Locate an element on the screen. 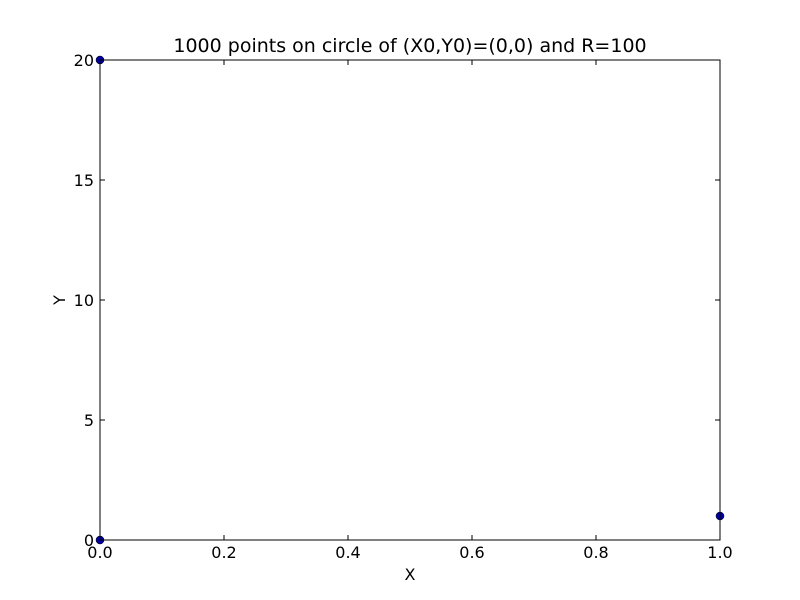  x-tick-label: 0.6 is located at coordinates (471, 552).